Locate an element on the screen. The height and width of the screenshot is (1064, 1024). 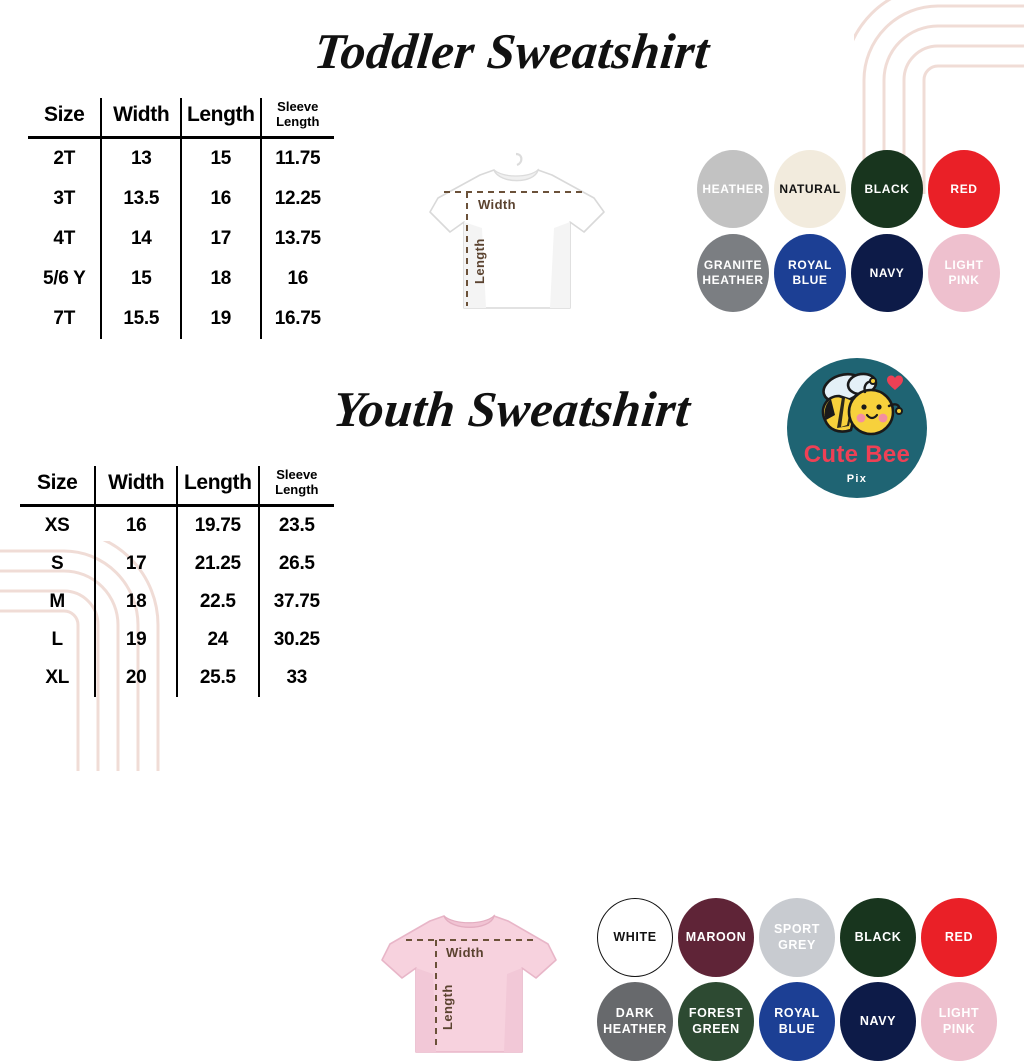
cell-width: 18 is located at coordinates (135, 602).